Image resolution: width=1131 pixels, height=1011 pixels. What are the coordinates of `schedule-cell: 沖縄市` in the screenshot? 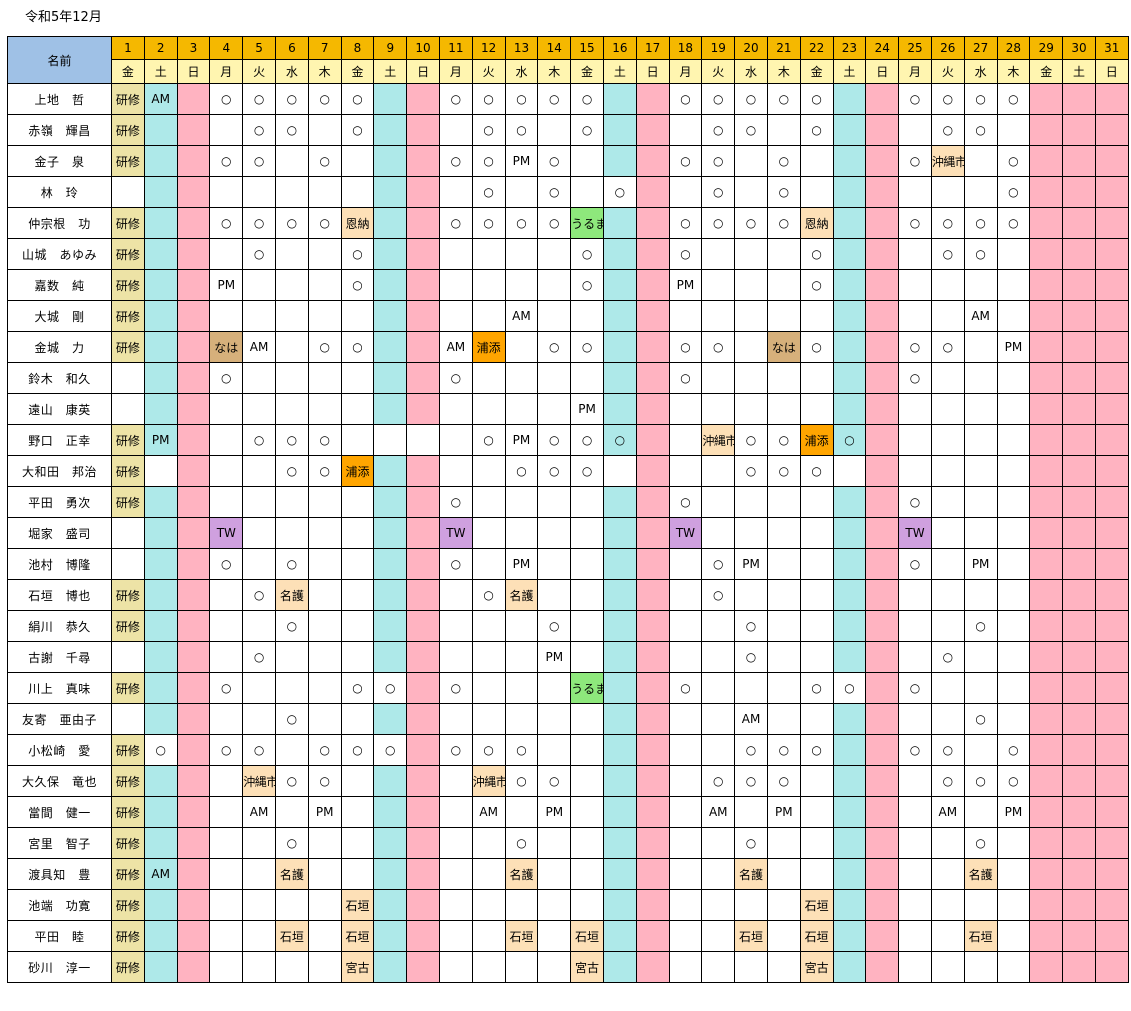 It's located at (259, 781).